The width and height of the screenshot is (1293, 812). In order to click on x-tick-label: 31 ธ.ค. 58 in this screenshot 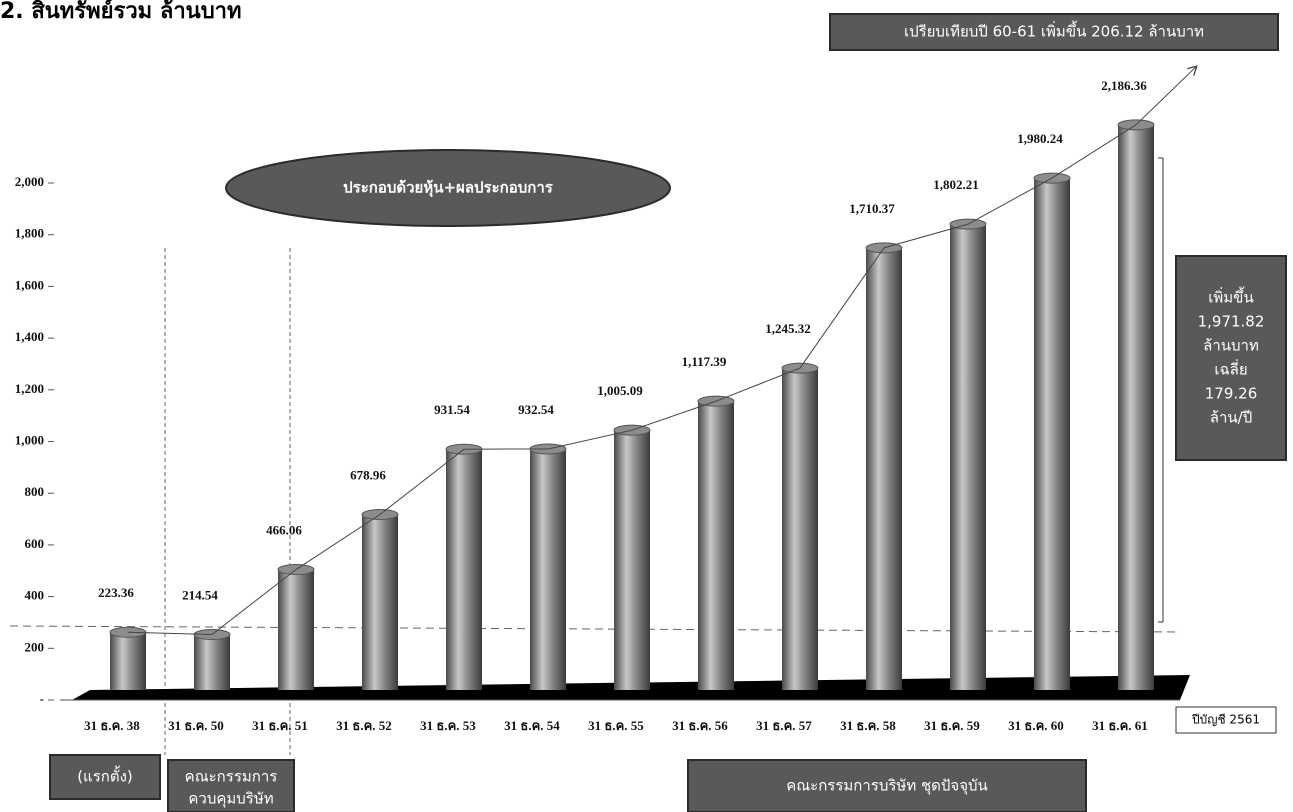, I will do `click(868, 725)`.